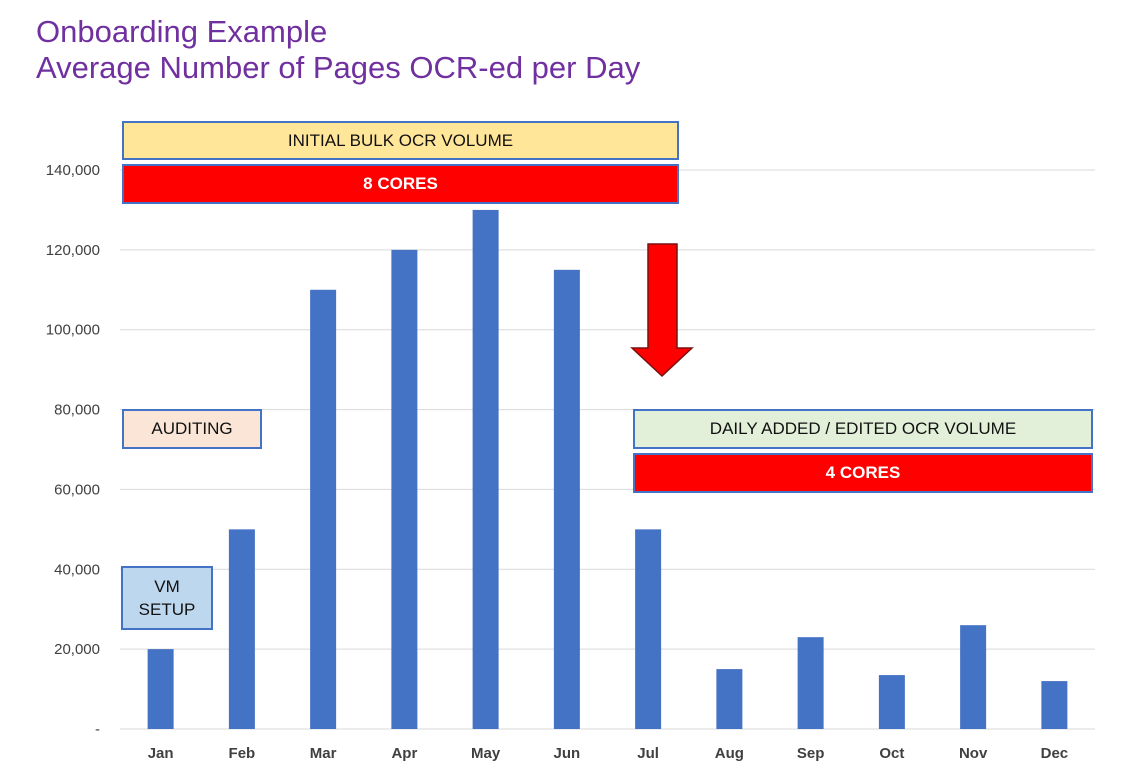 The image size is (1122, 784). Describe the element at coordinates (73, 170) in the screenshot. I see `y-tick-label: 140,000` at that location.